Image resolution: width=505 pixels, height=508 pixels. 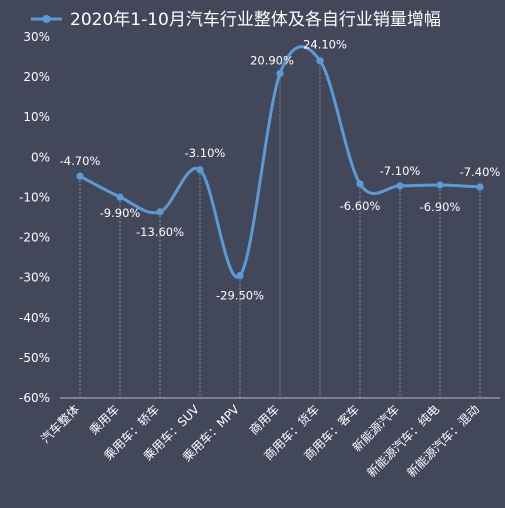 I want to click on legend-marker, so click(x=46, y=19).